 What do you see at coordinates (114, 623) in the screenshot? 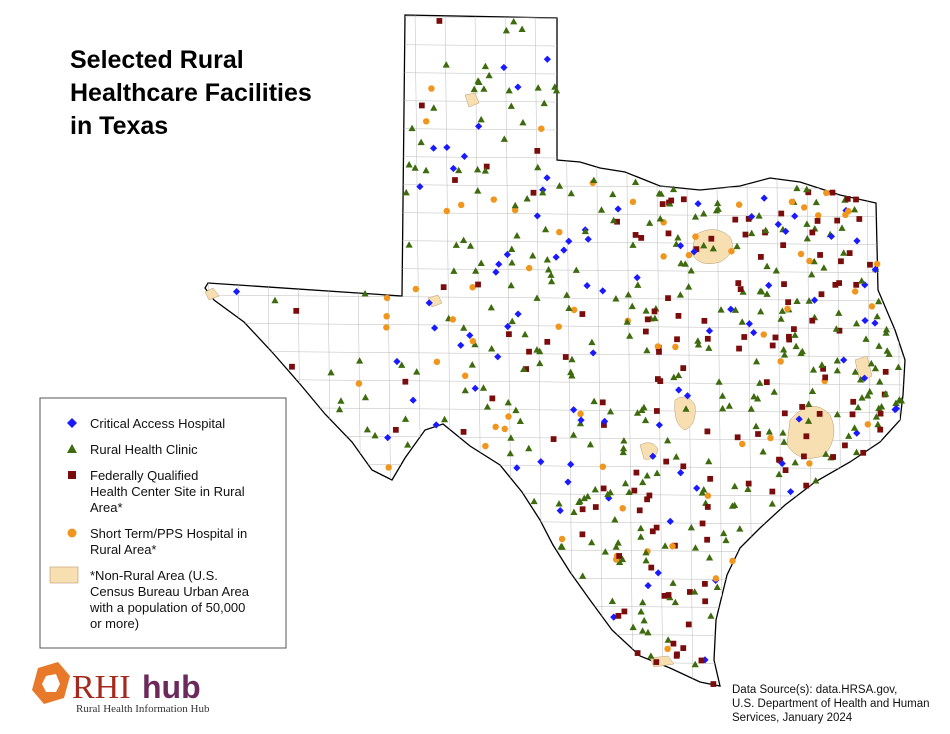
I see `legend-label: or more)` at bounding box center [114, 623].